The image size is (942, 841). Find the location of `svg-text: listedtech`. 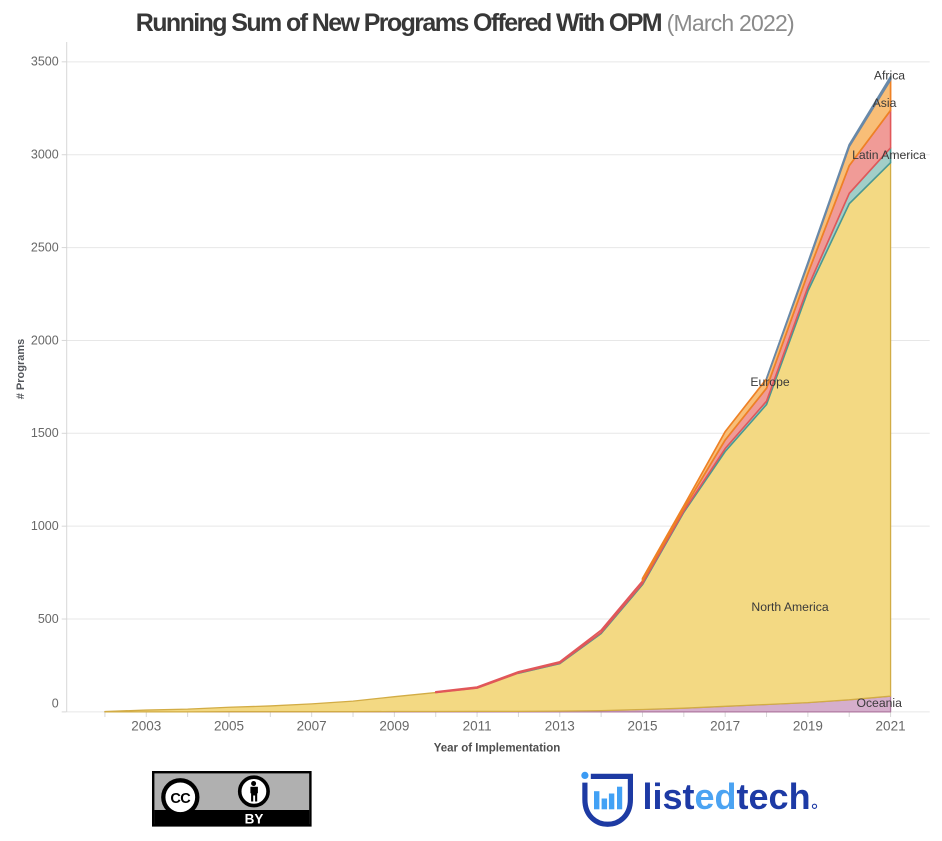

svg-text: listedtech is located at coordinates (727, 796).